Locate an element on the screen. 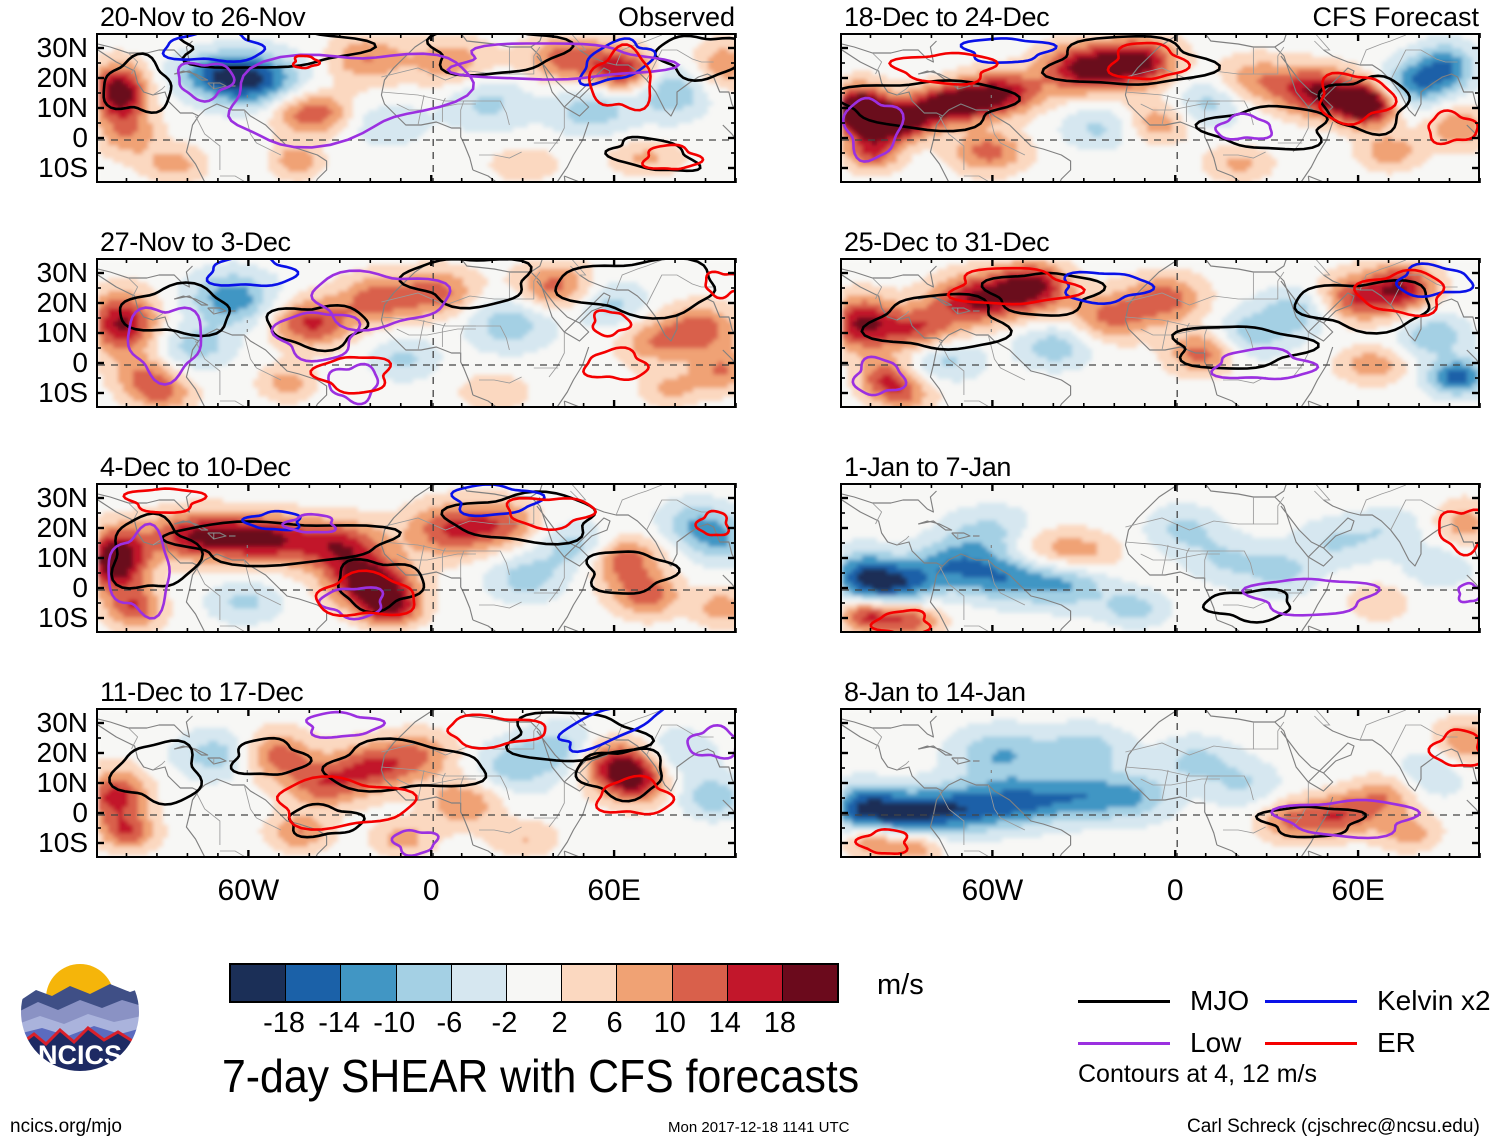  ncics-logo: NCICS is located at coordinates (80, 1012).